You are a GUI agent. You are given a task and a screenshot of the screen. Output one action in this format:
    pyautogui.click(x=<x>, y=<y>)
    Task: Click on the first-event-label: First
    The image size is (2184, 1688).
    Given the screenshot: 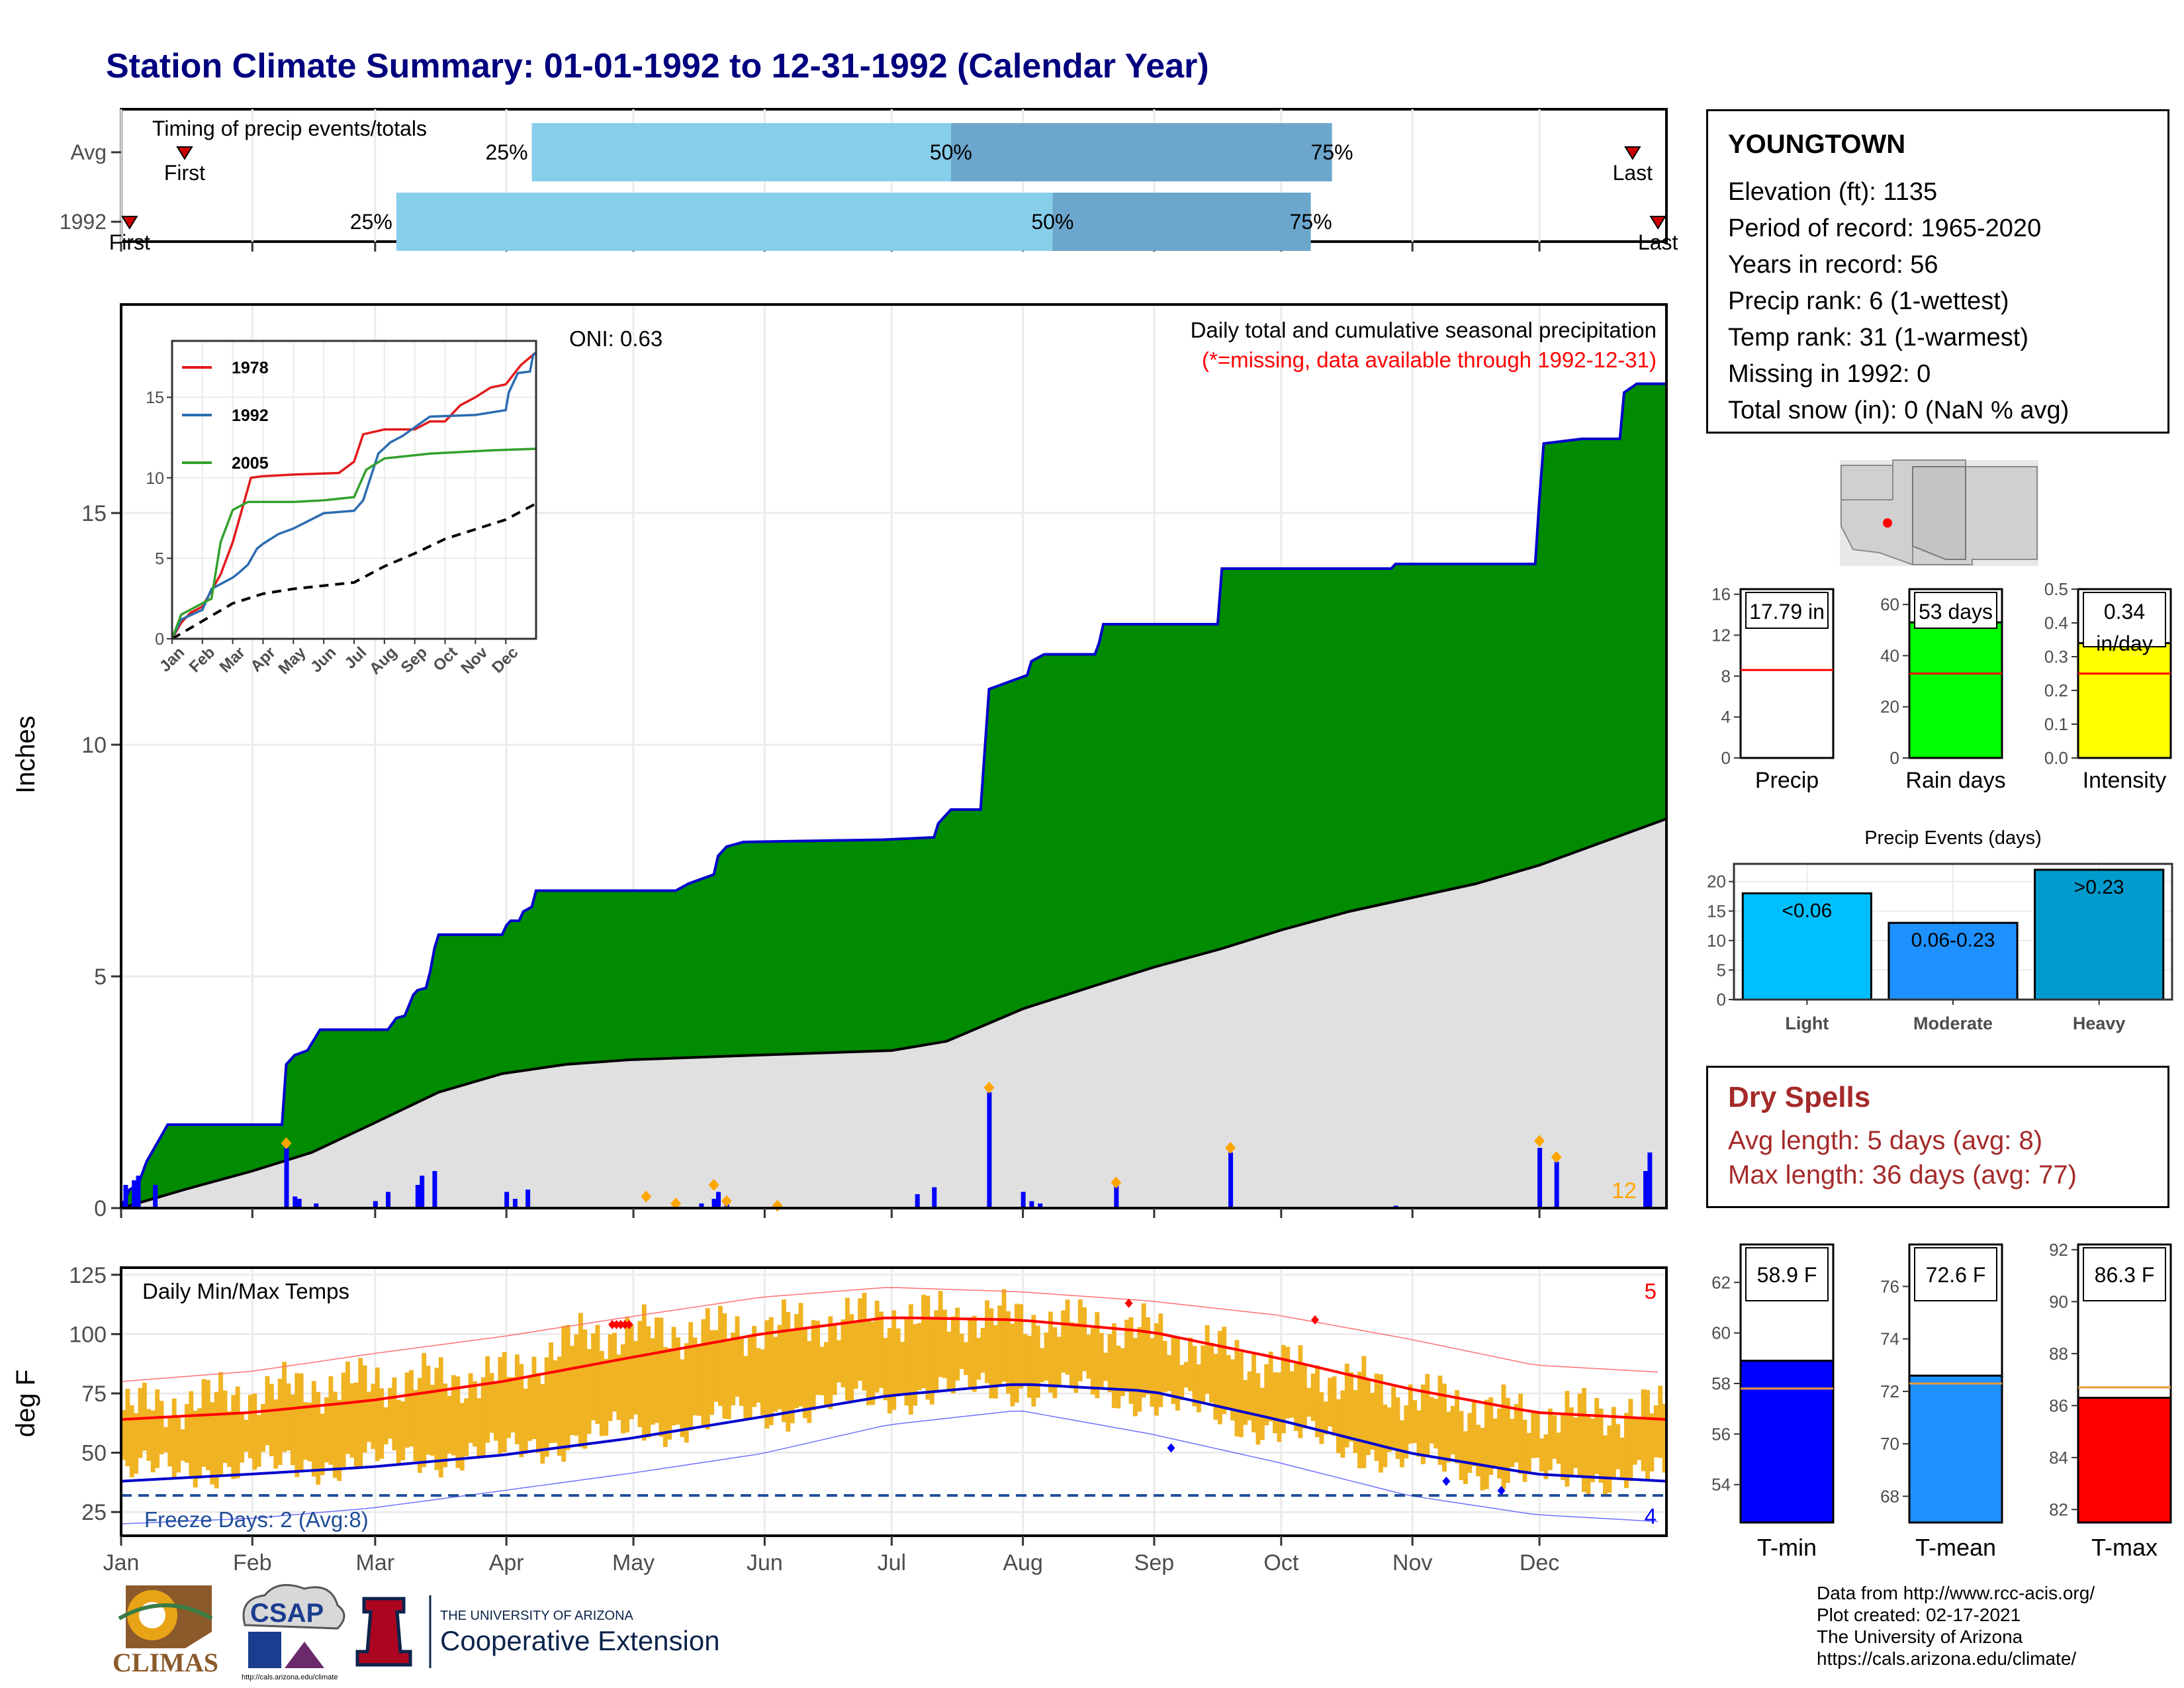 What is the action you would take?
    pyautogui.click(x=129, y=242)
    